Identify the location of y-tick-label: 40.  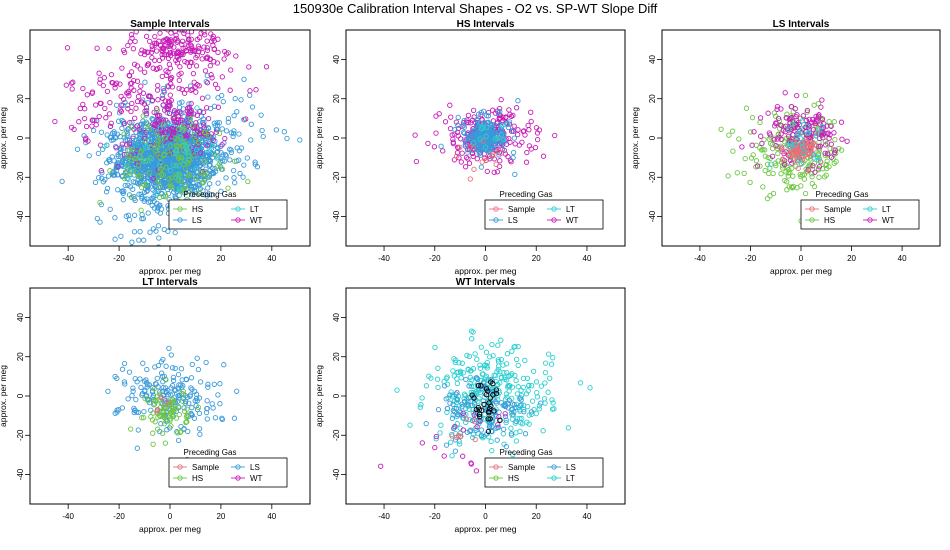
(20, 58).